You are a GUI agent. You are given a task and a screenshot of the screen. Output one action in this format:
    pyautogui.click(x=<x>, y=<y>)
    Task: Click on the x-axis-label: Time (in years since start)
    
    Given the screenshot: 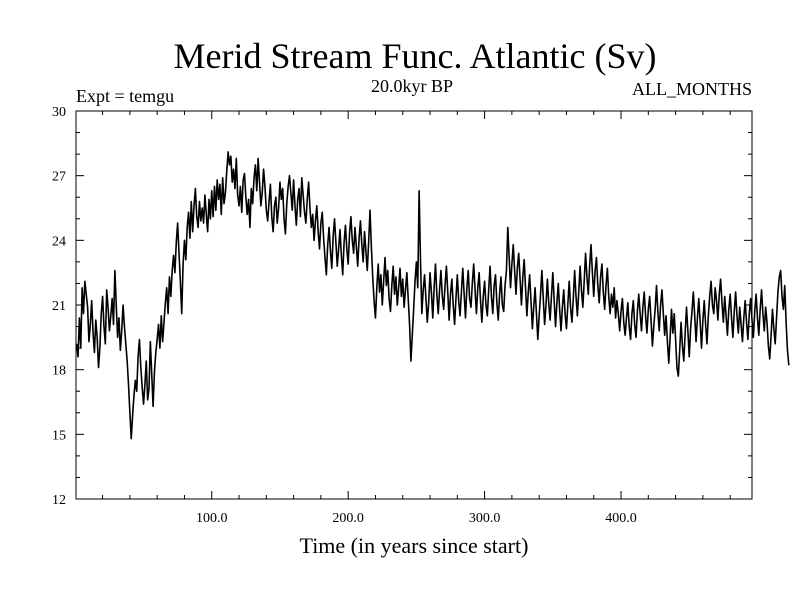 What is the action you would take?
    pyautogui.click(x=414, y=545)
    